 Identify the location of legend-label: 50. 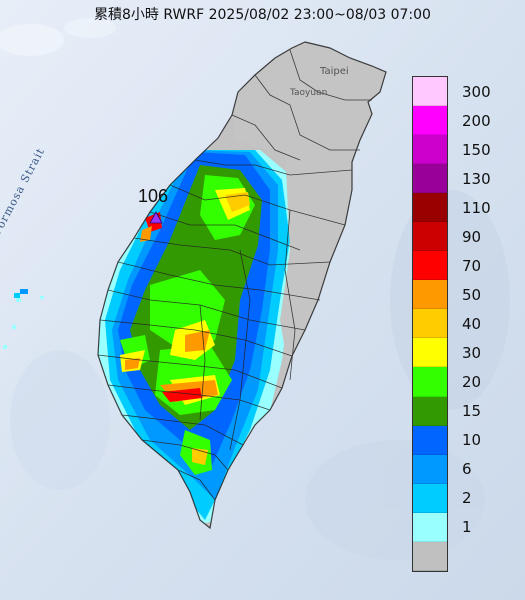
(472, 294).